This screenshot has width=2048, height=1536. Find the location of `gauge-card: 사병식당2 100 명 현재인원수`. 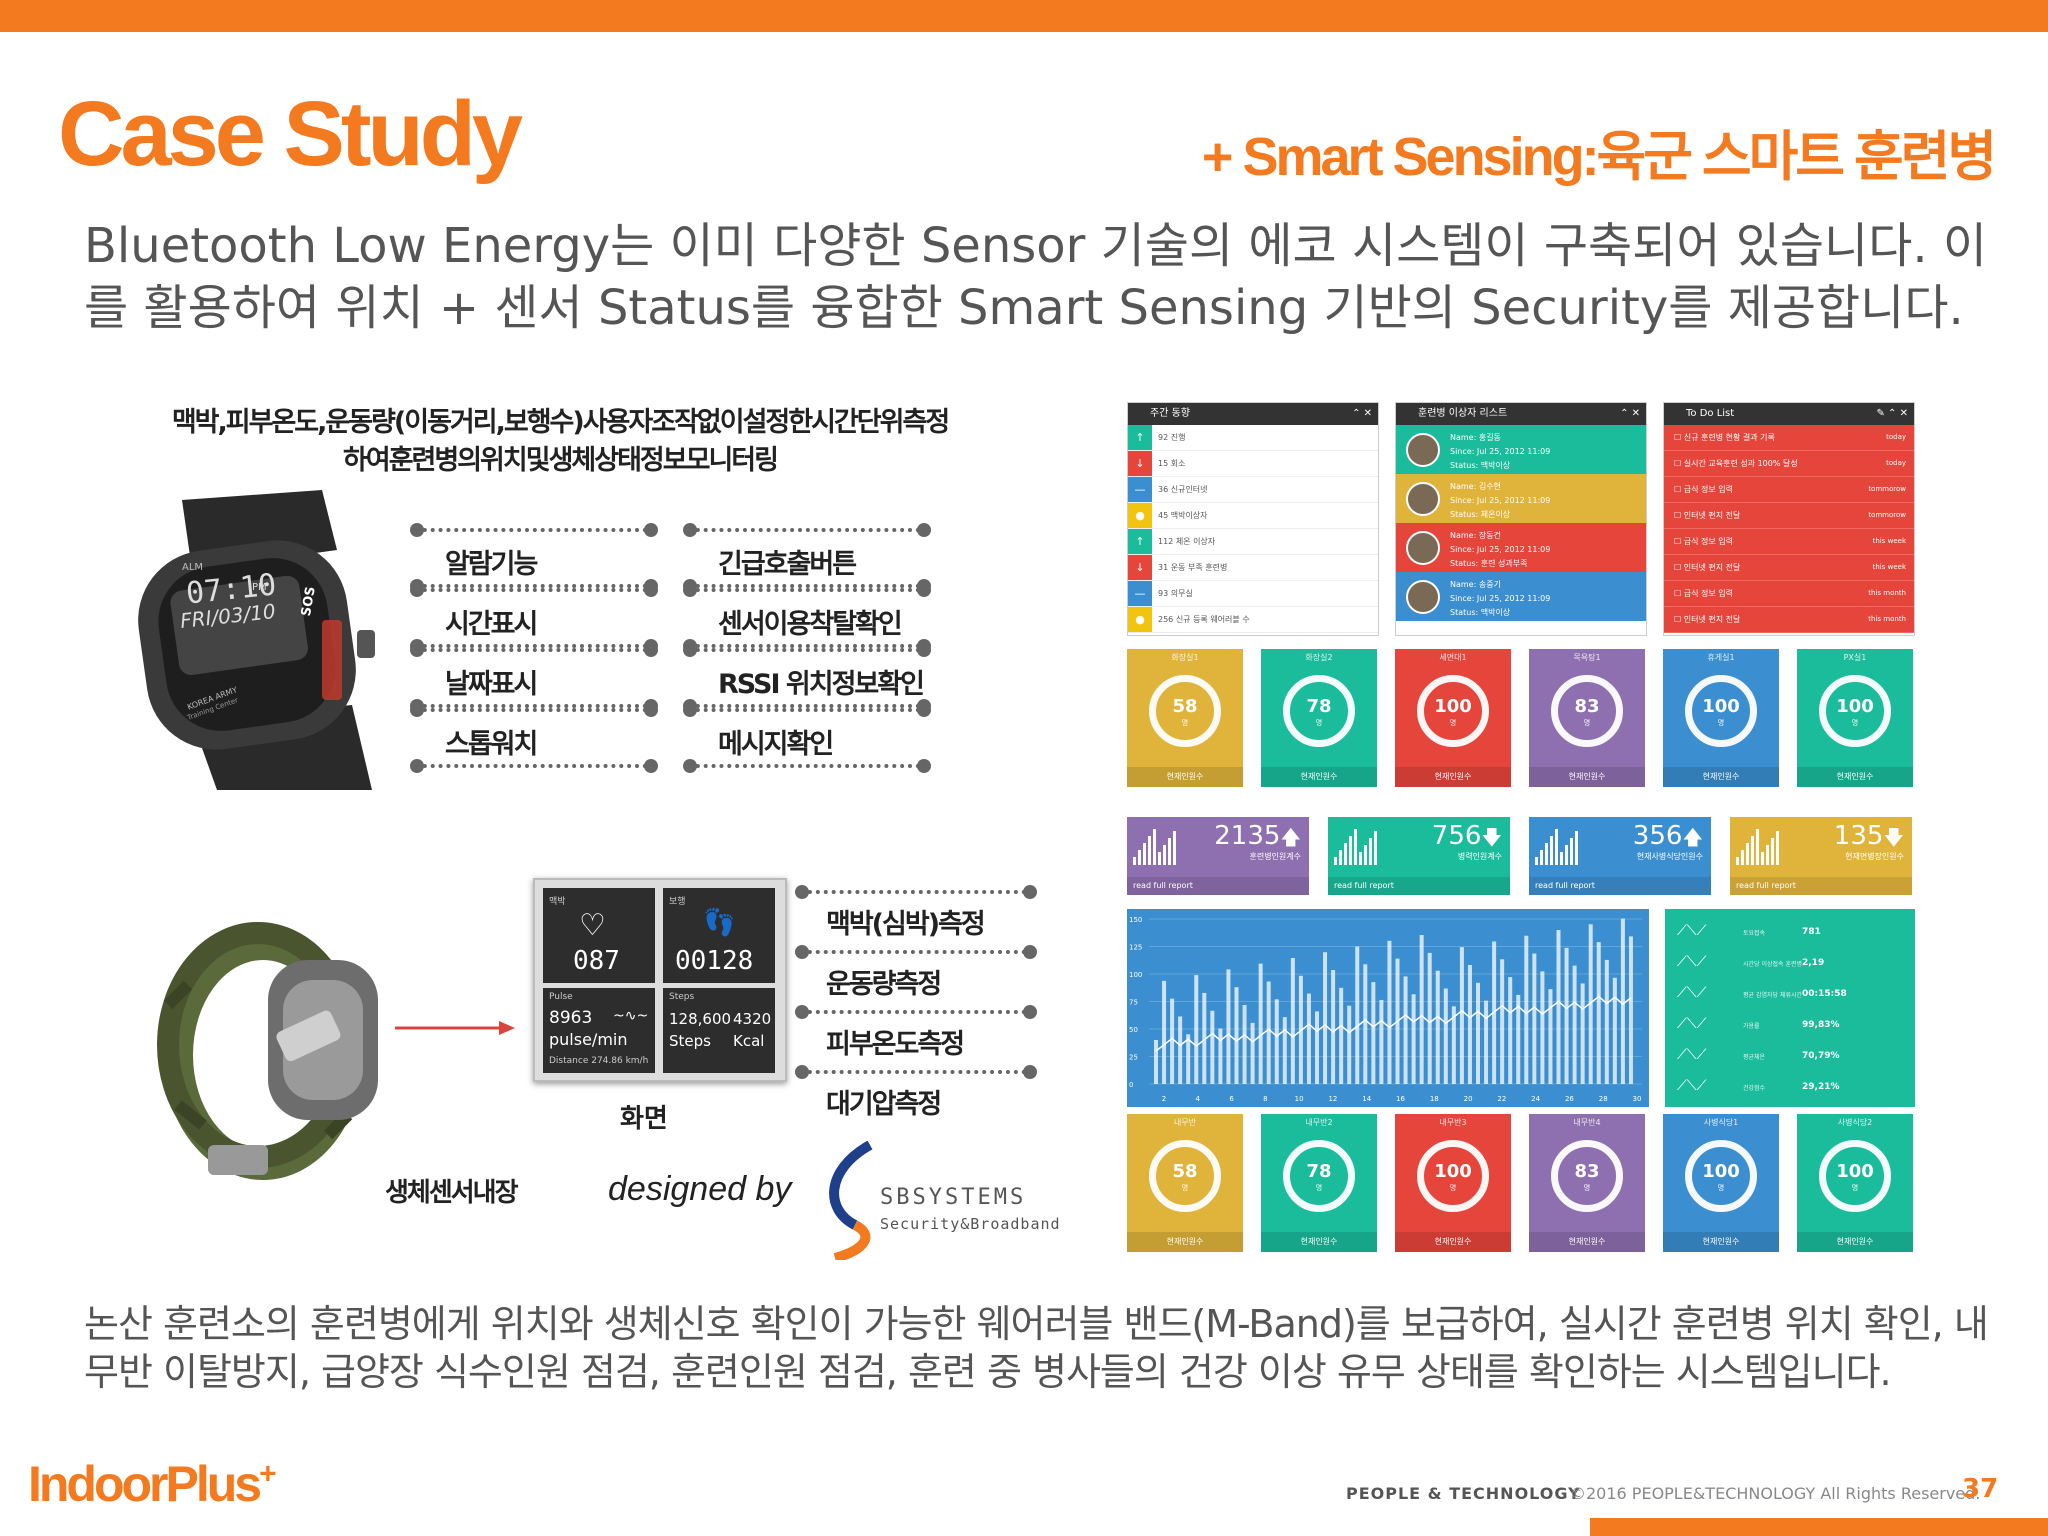

gauge-card: 사병식당2 100 명 현재인원수 is located at coordinates (1855, 1183).